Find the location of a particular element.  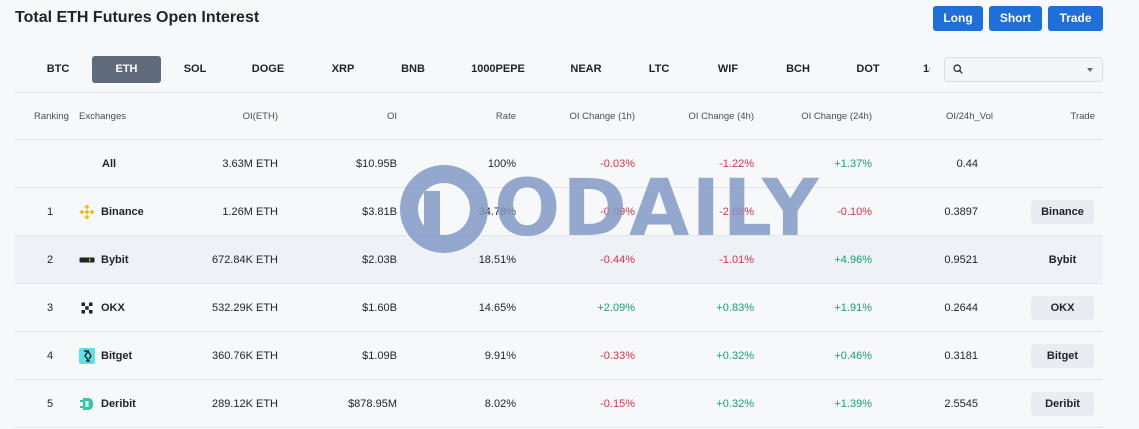

row-oi-change-24h: +1.37% is located at coordinates (853, 164).